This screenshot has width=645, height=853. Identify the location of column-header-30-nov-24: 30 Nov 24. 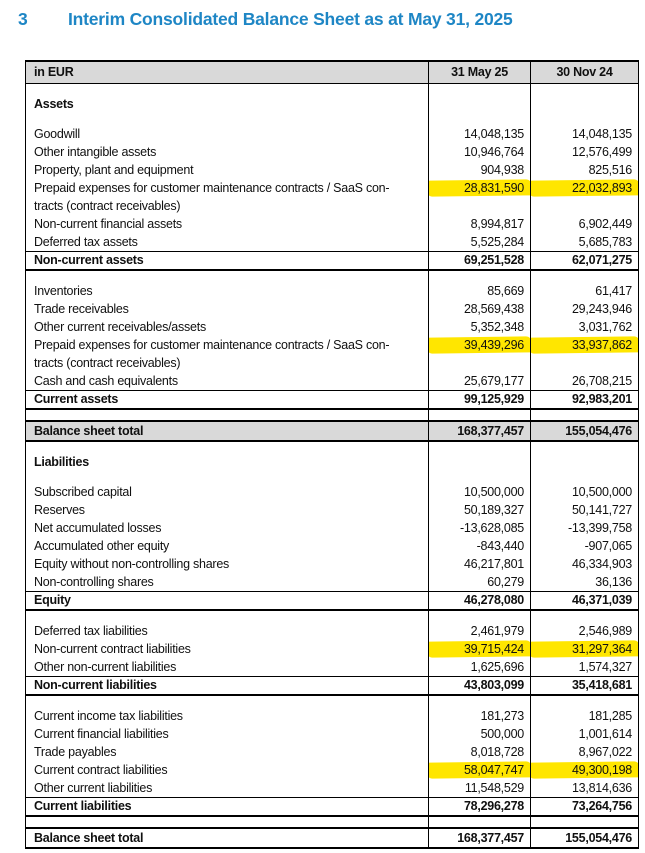
(584, 72).